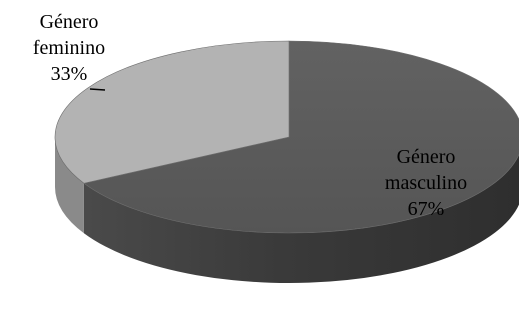  Describe the element at coordinates (69, 48) in the screenshot. I see `slice-label-1-line-1: feminino` at that location.